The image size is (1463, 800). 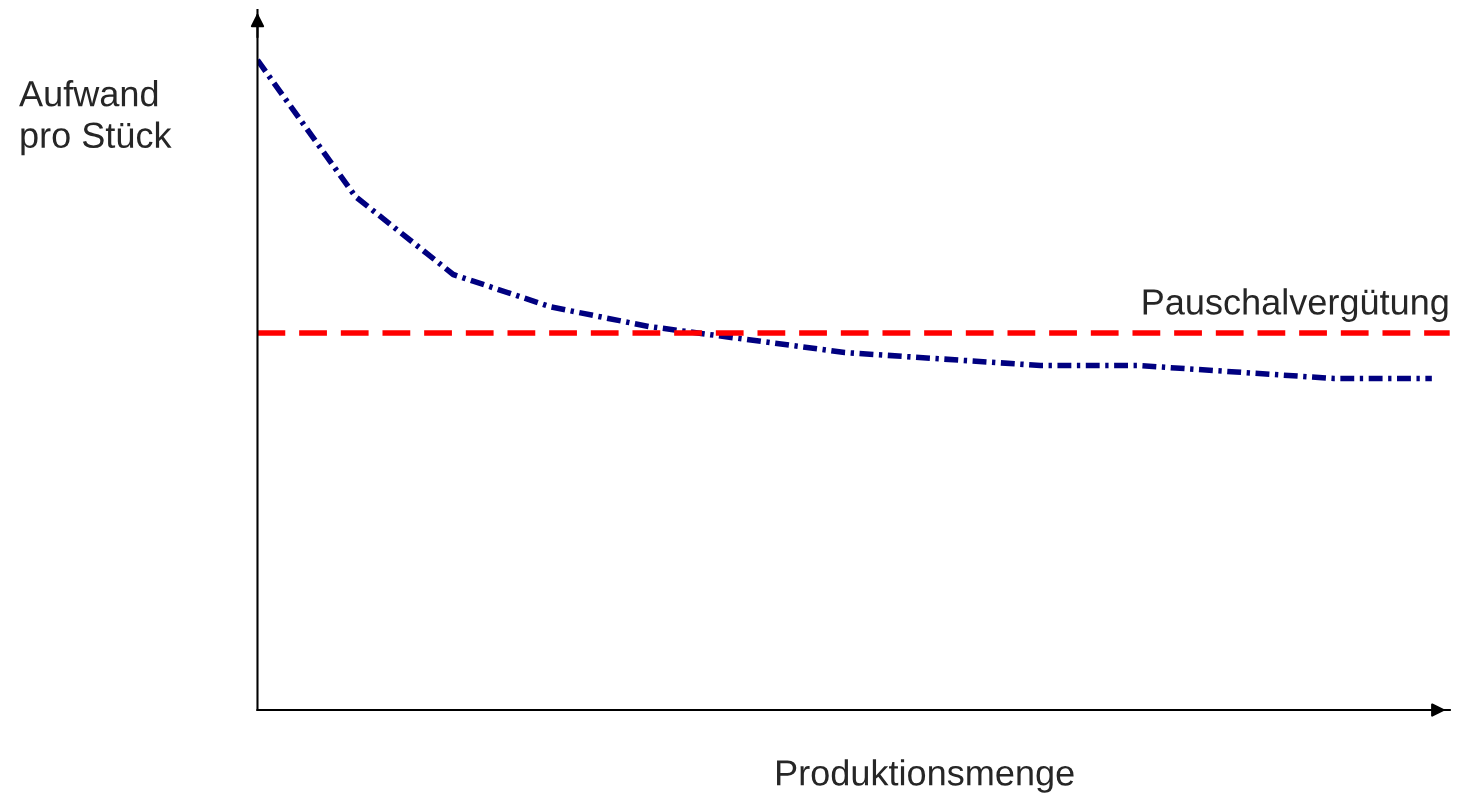 What do you see at coordinates (95, 118) in the screenshot?
I see `y-axis-title: Aufwand pro Stück` at bounding box center [95, 118].